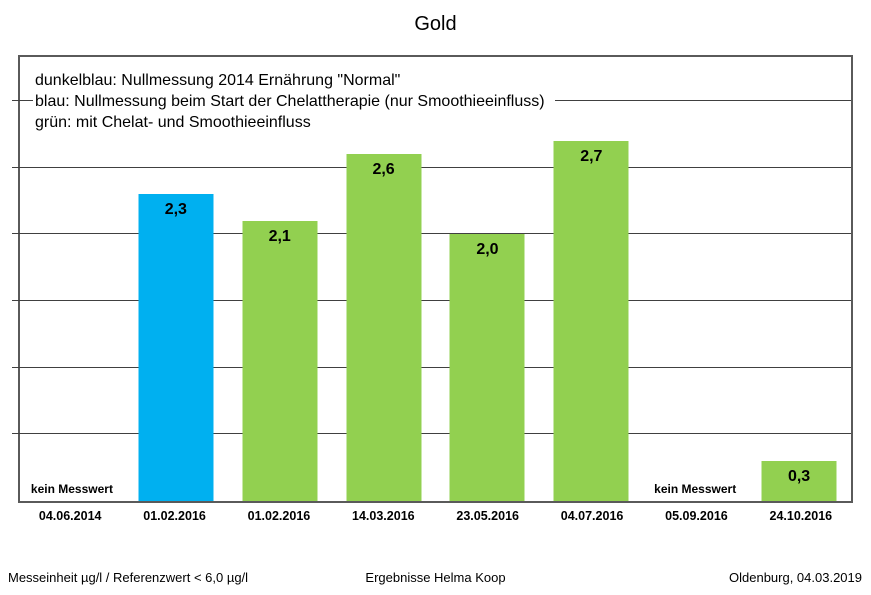  What do you see at coordinates (176, 347) in the screenshot?
I see `bar: 2,3` at bounding box center [176, 347].